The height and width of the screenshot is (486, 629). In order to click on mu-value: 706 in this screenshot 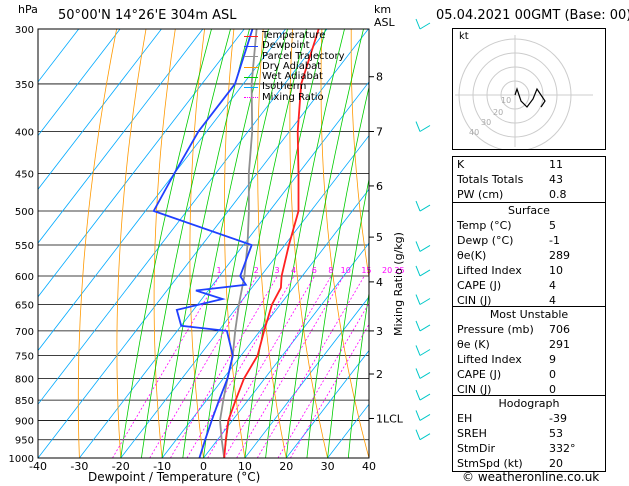, I will do `click(559, 329)`.